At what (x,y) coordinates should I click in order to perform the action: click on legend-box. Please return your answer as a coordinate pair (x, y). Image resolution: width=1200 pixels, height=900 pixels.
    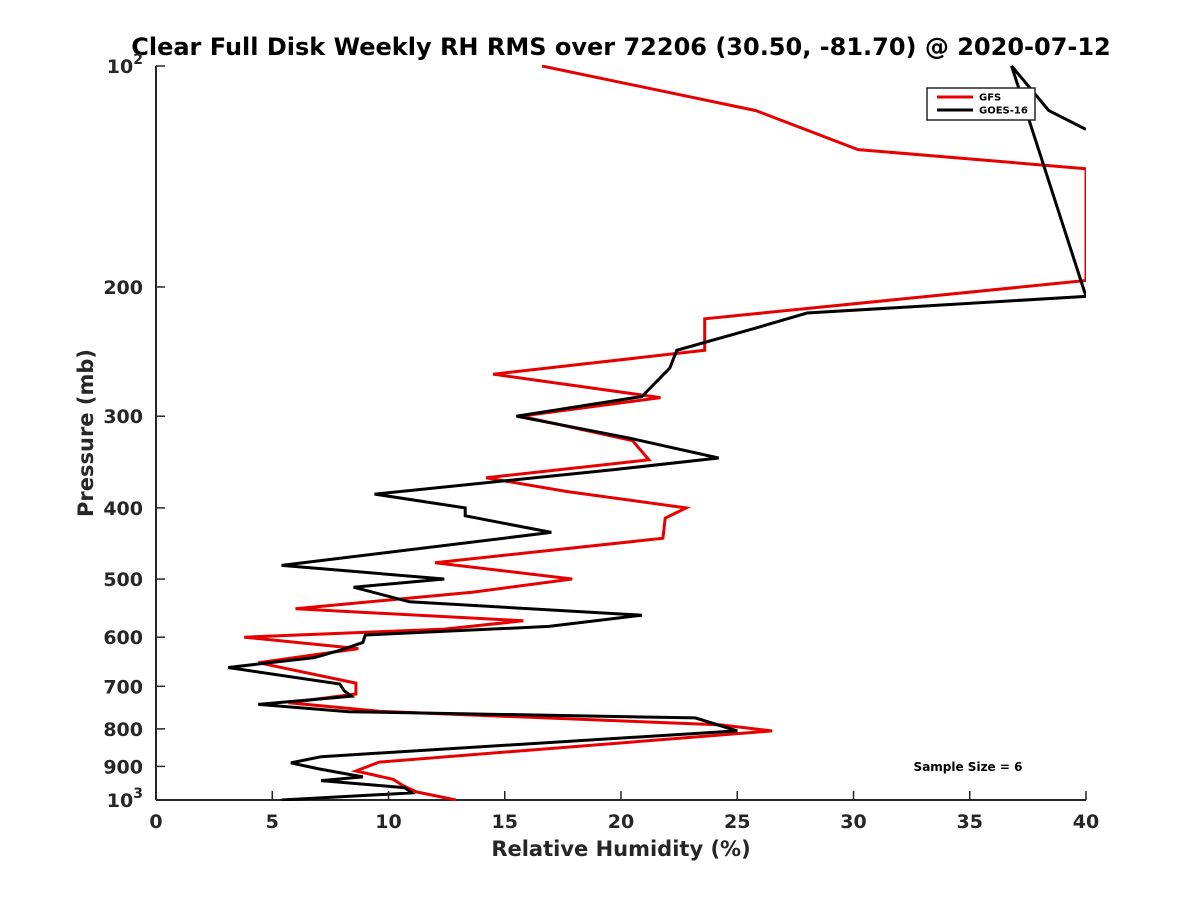
    Looking at the image, I should click on (981, 104).